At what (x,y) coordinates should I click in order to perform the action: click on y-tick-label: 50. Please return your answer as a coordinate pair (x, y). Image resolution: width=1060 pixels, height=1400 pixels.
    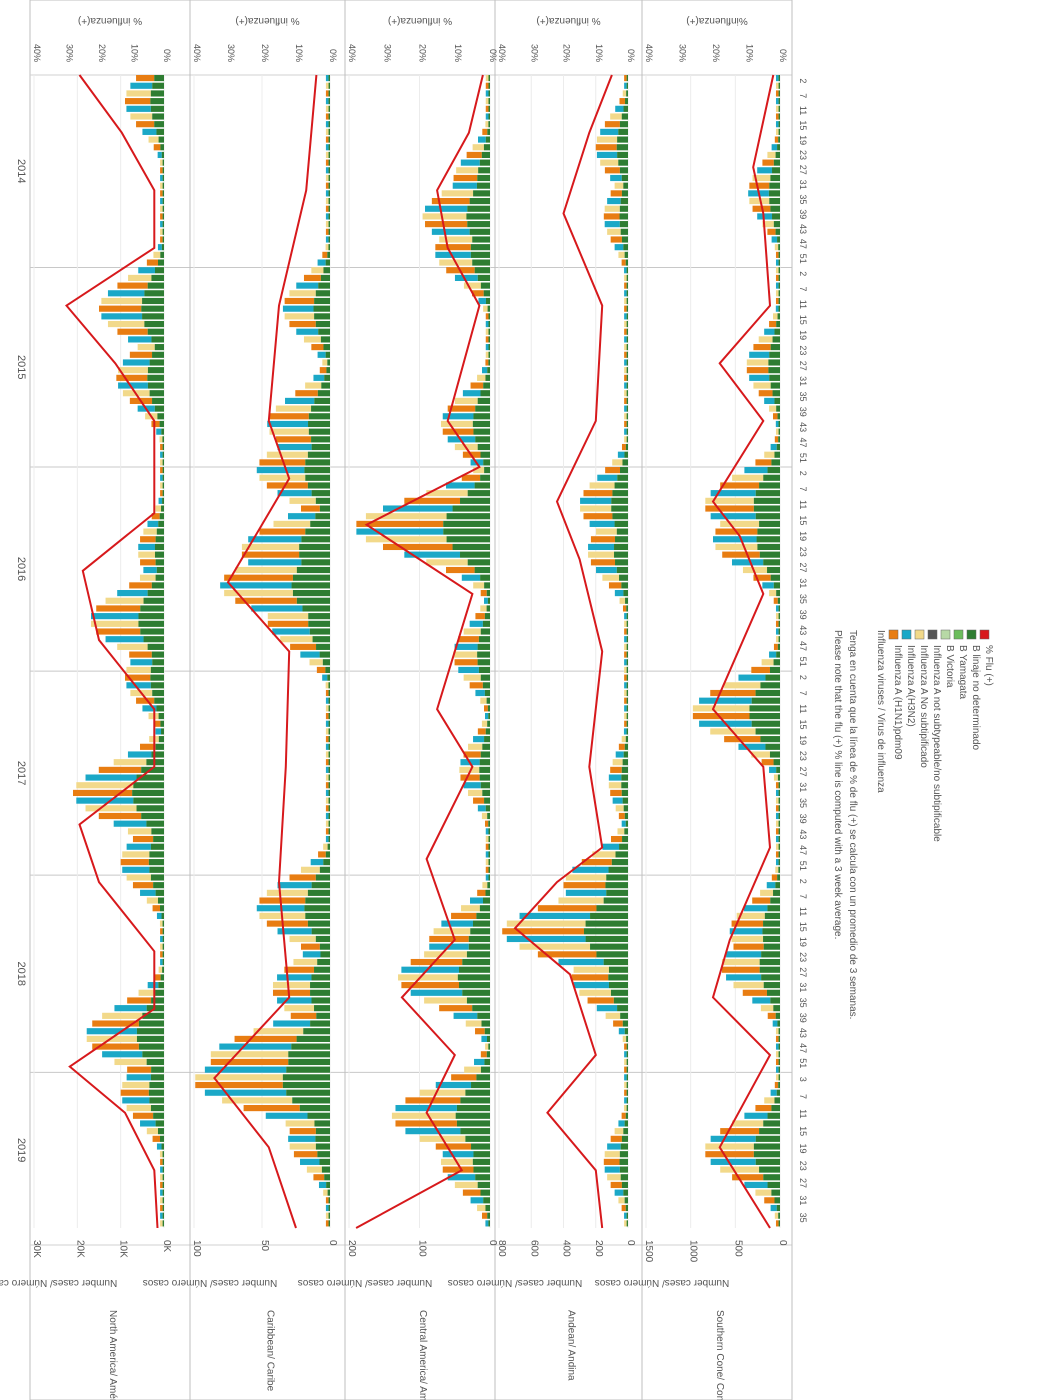
    Looking at the image, I should click on (264, 1246).